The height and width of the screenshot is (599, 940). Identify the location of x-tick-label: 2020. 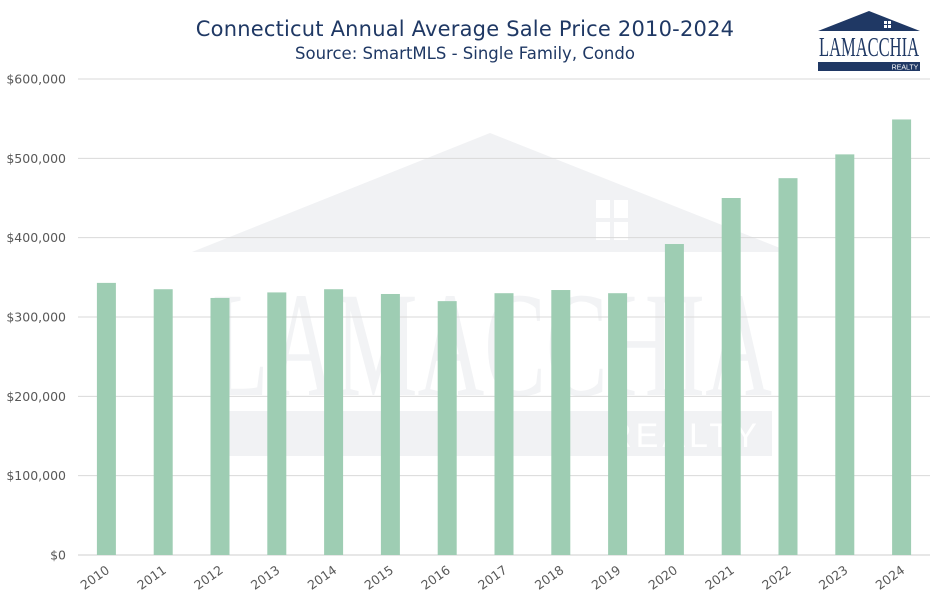
(662, 577).